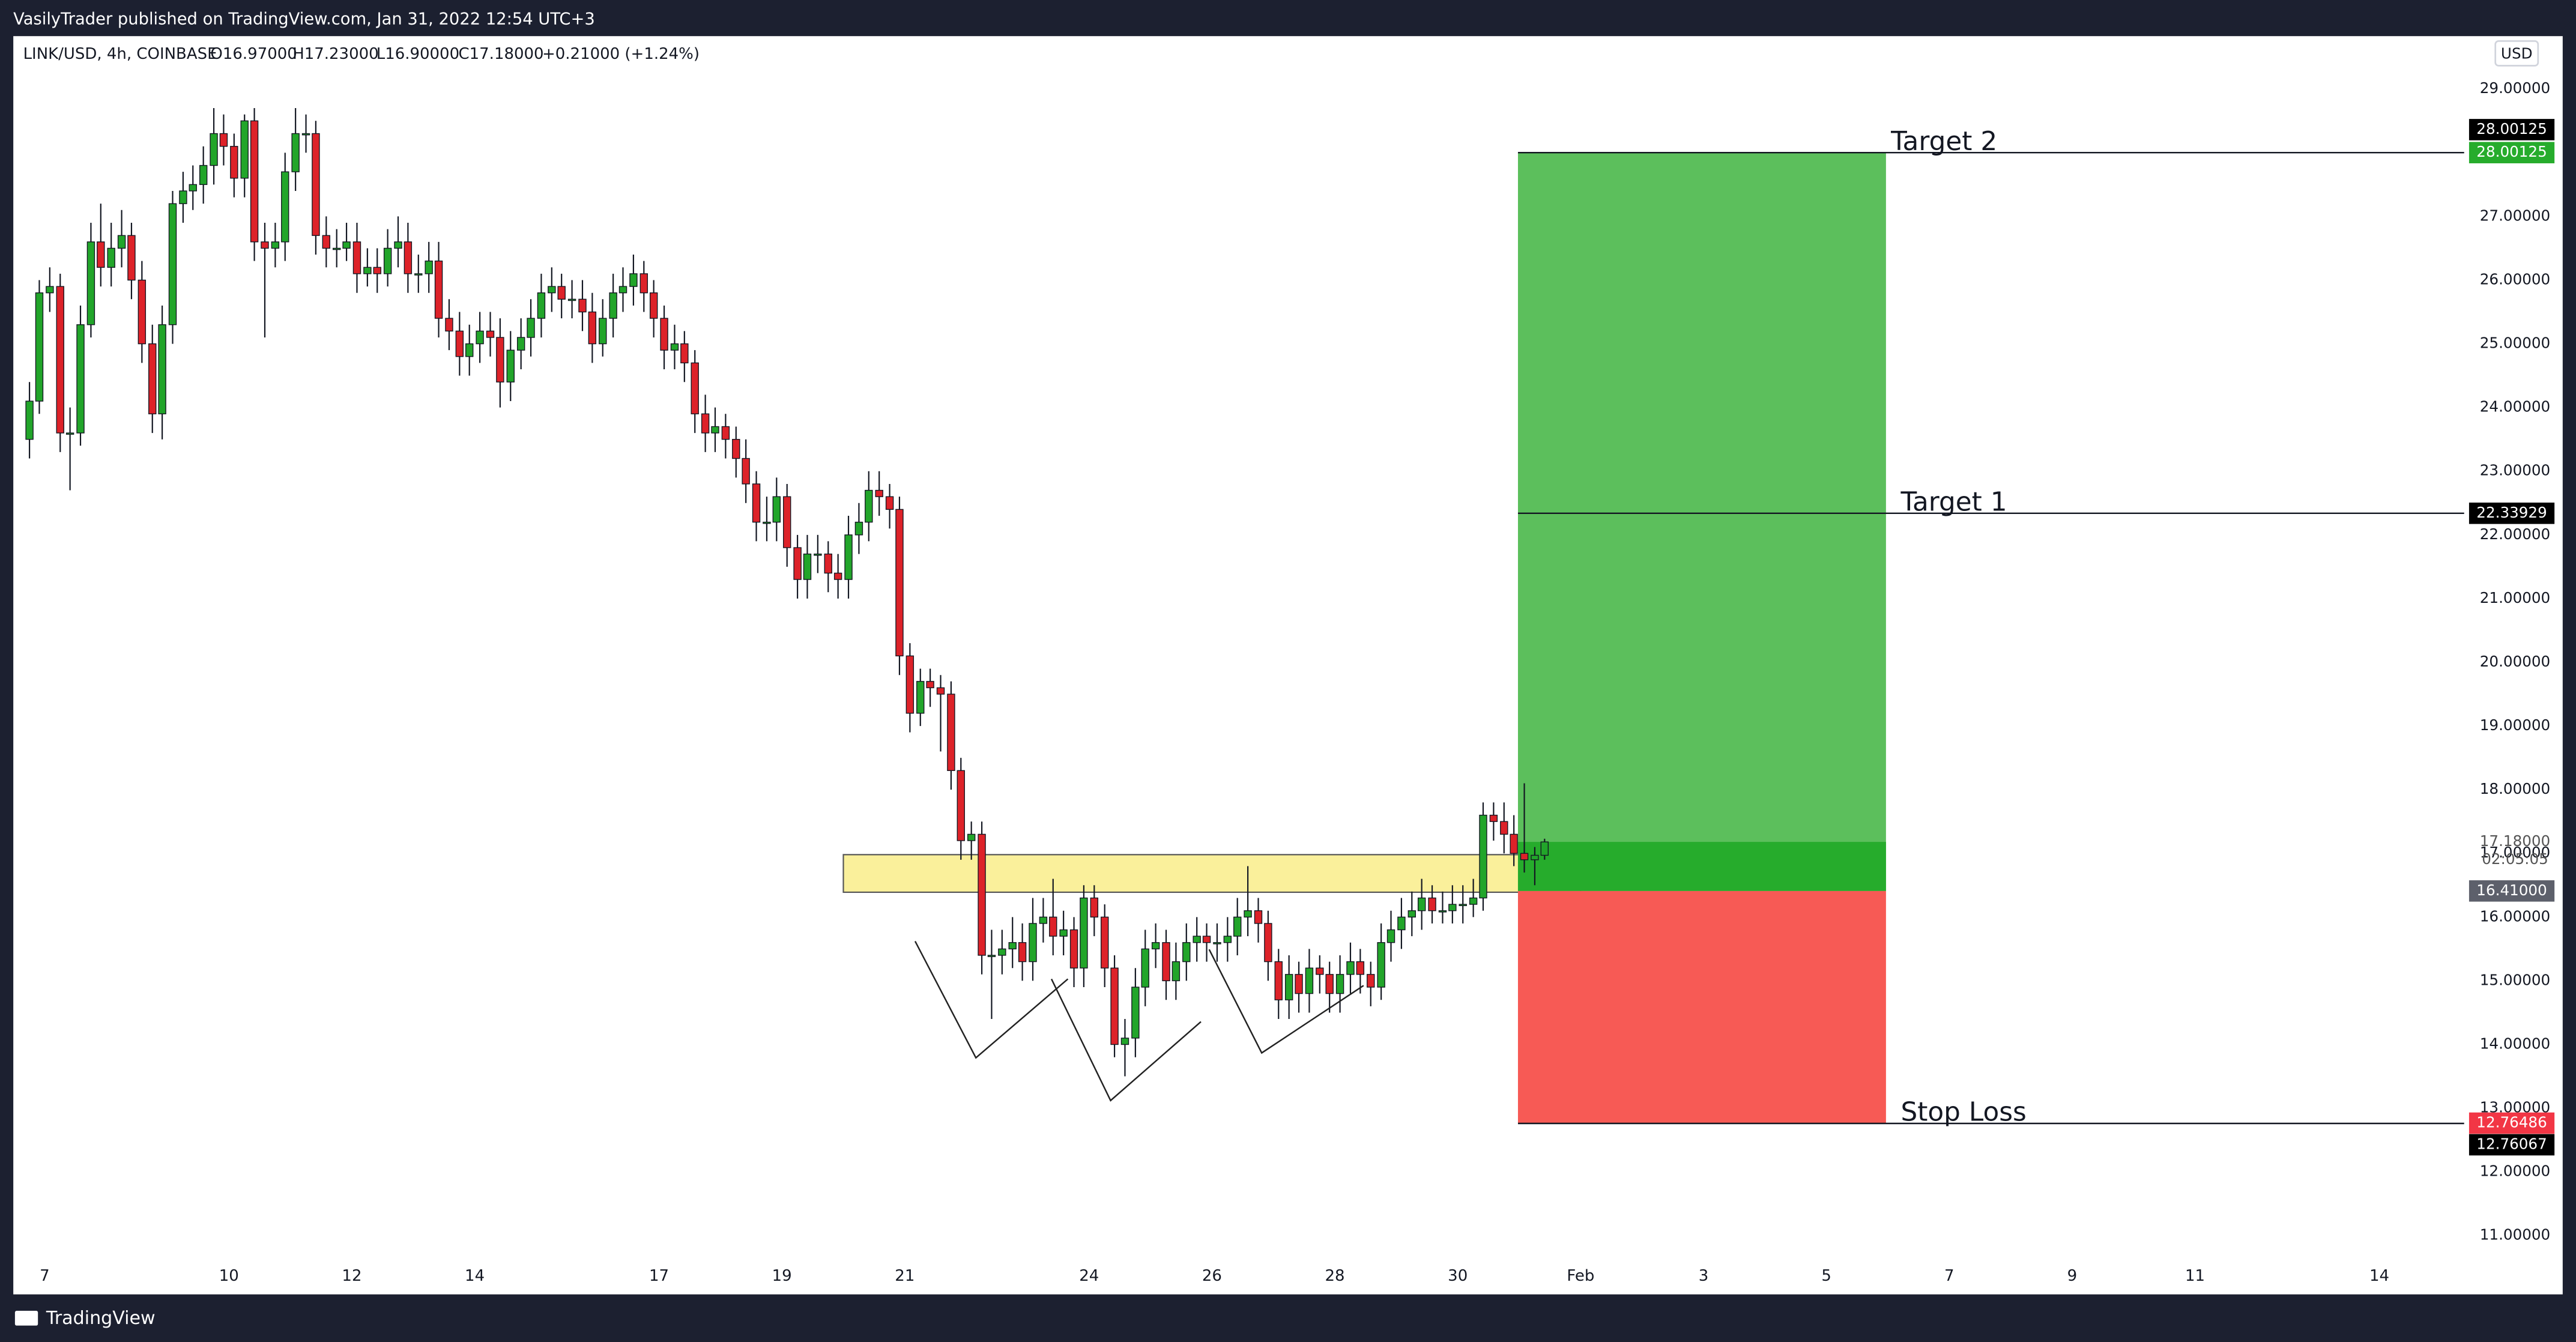  I want to click on stop-price: 12.76486, so click(2511, 1122).